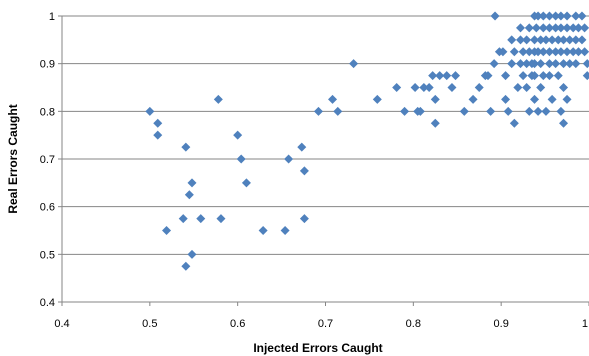 The height and width of the screenshot is (356, 589). What do you see at coordinates (149, 324) in the screenshot?
I see `x-tick-label: 0.5` at bounding box center [149, 324].